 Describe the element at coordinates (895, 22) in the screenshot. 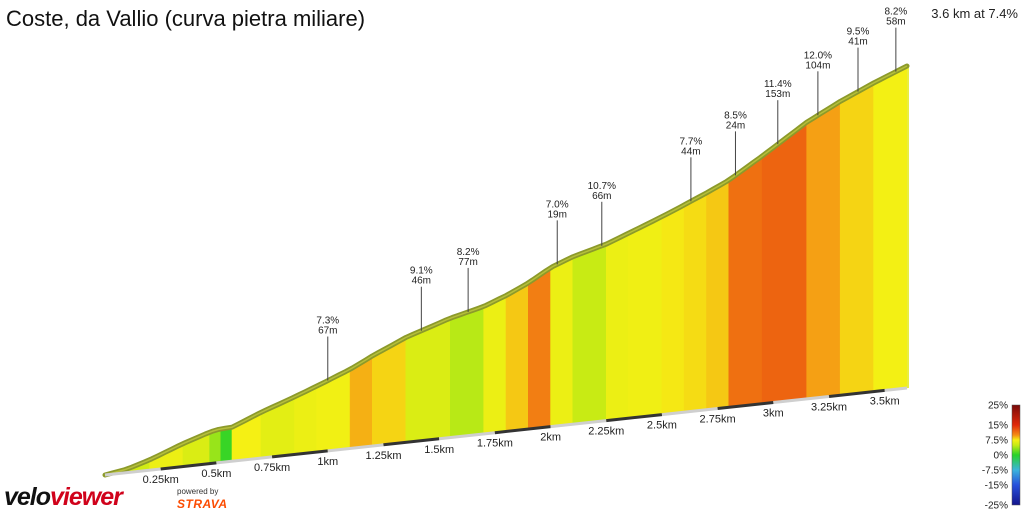

I see `annotation-length: 58m` at that location.